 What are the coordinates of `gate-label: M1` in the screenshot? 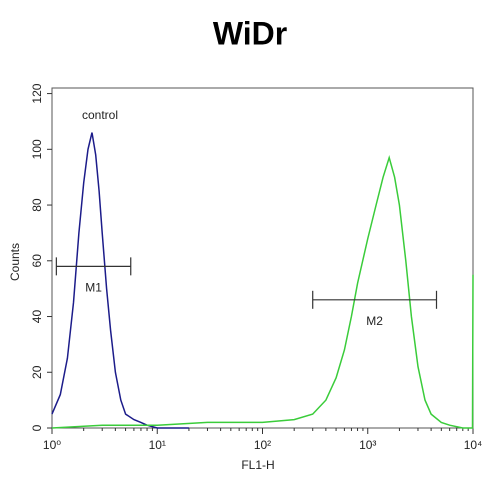 It's located at (93, 288).